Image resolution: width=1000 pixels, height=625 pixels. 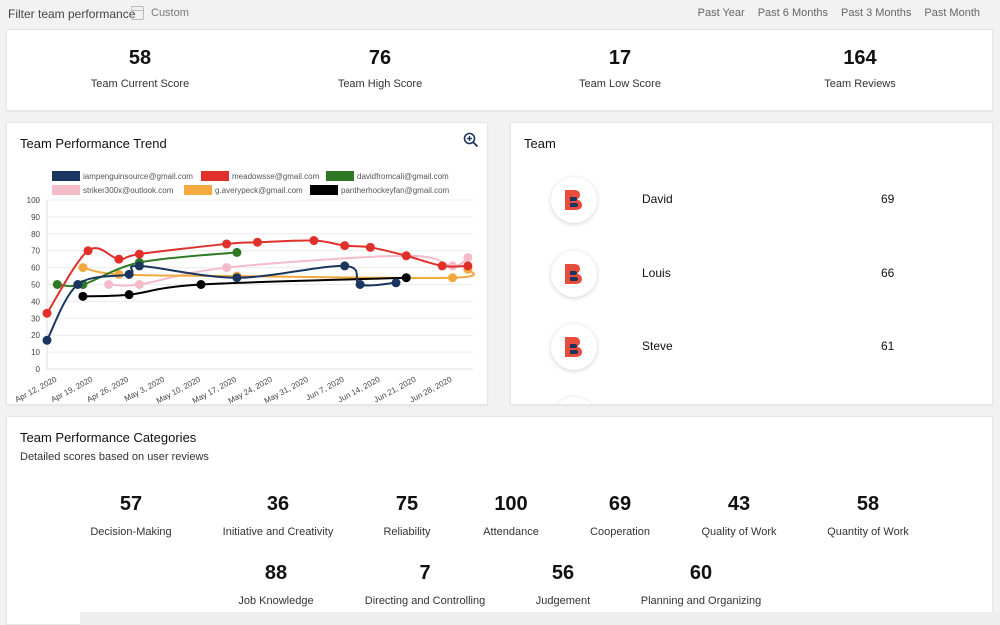 What do you see at coordinates (137, 13) in the screenshot?
I see `calendar-icon` at bounding box center [137, 13].